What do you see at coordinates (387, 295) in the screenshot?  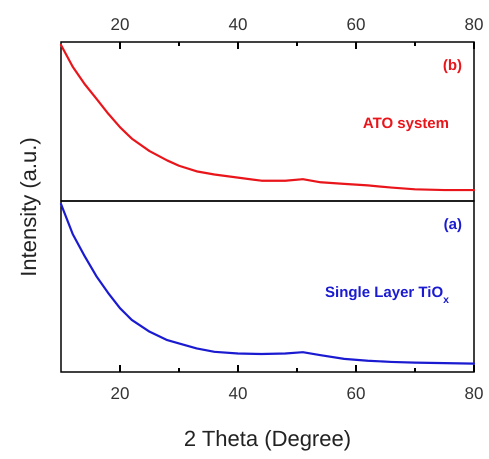 I see `text: Single Layer TiO$_{x}$` at bounding box center [387, 295].